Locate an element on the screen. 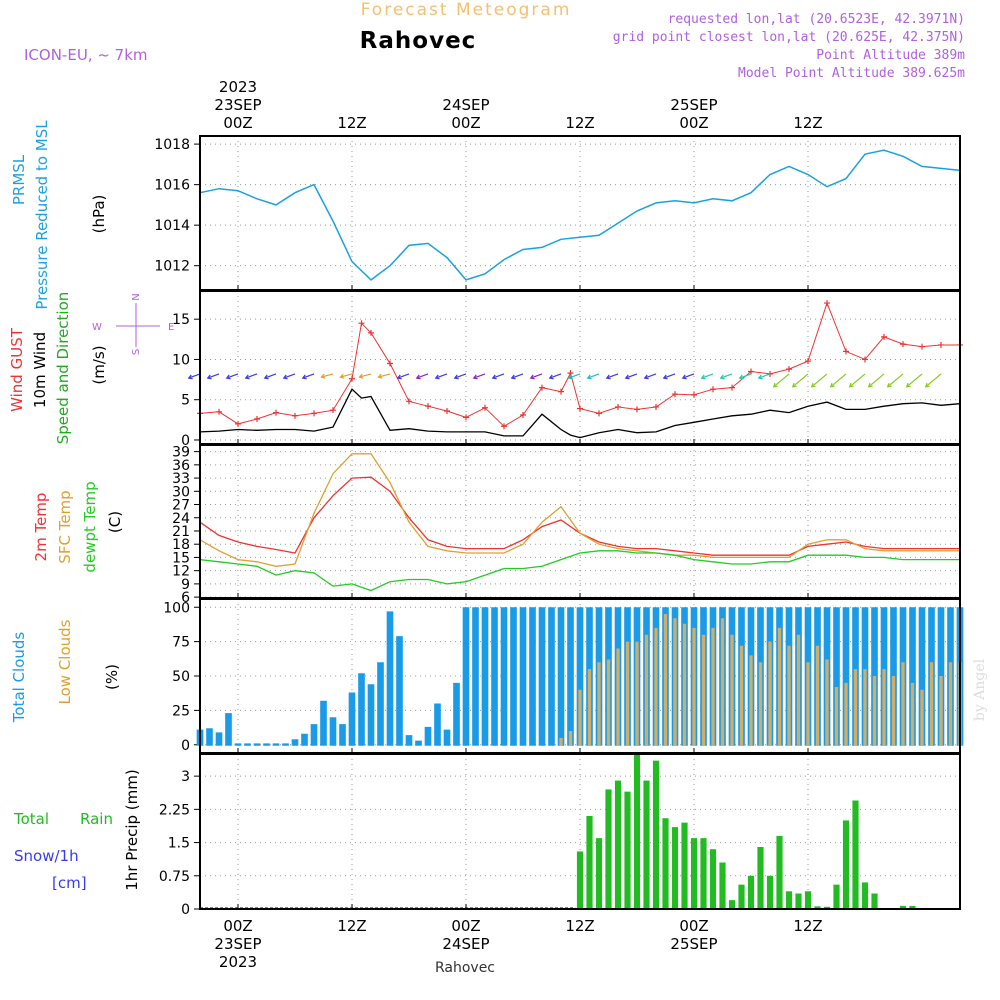 Image resolution: width=1000 pixels, height=1000 pixels. y-tick-label: 12 is located at coordinates (181, 572).